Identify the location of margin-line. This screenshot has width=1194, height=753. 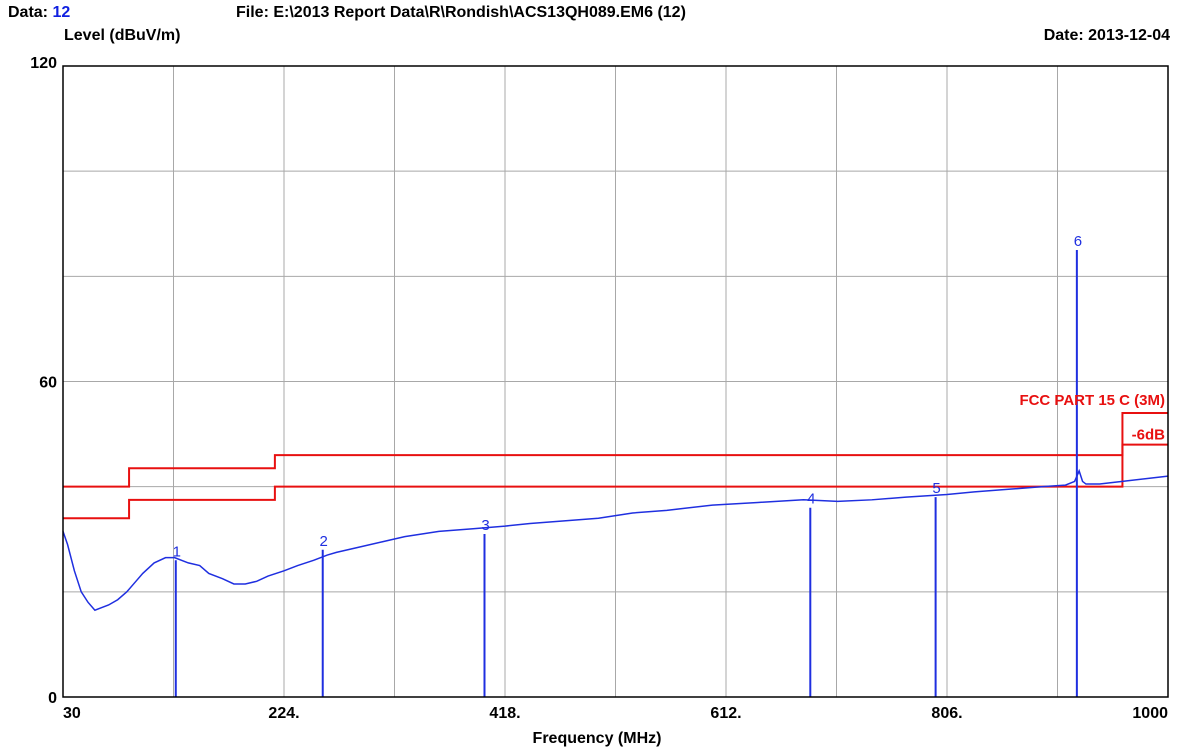
(615, 481).